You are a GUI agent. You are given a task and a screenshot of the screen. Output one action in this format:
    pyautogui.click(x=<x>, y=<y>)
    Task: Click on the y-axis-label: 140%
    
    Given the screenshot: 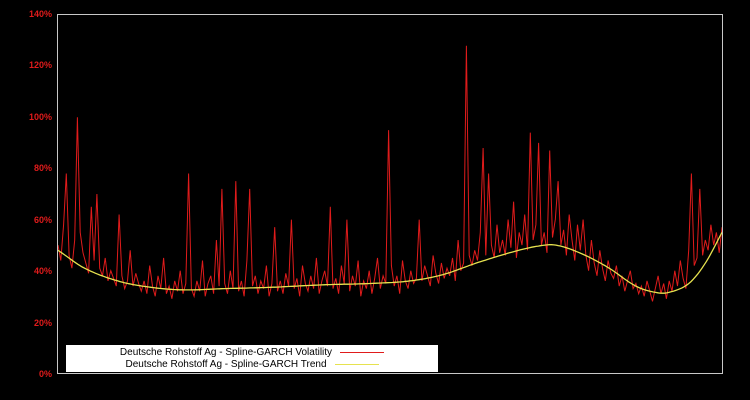 What is the action you would take?
    pyautogui.click(x=40, y=14)
    